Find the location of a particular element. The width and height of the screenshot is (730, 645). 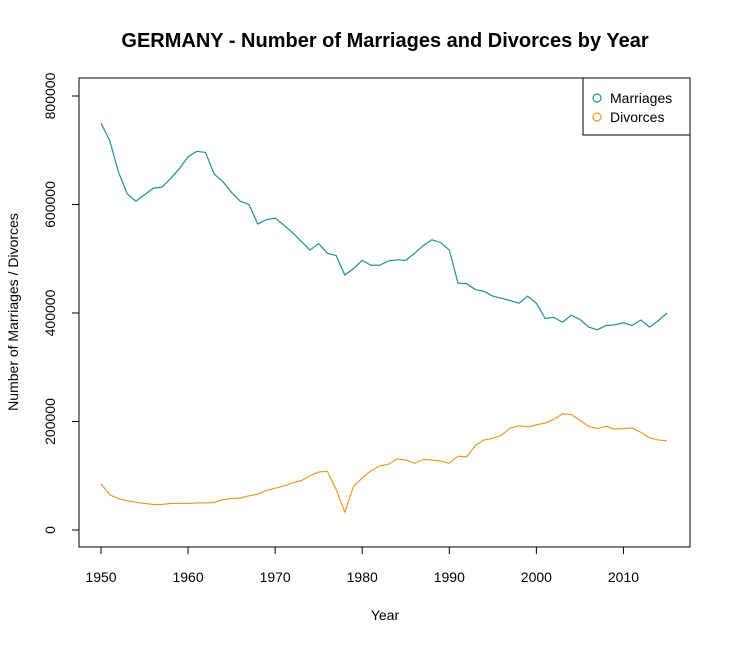

legend-label-divorces: Divorces is located at coordinates (637, 117).